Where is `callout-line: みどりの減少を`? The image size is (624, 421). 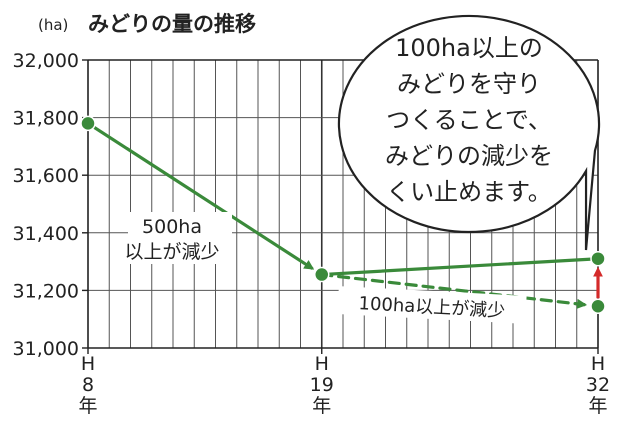 callout-line: みどりの減少を is located at coordinates (469, 156).